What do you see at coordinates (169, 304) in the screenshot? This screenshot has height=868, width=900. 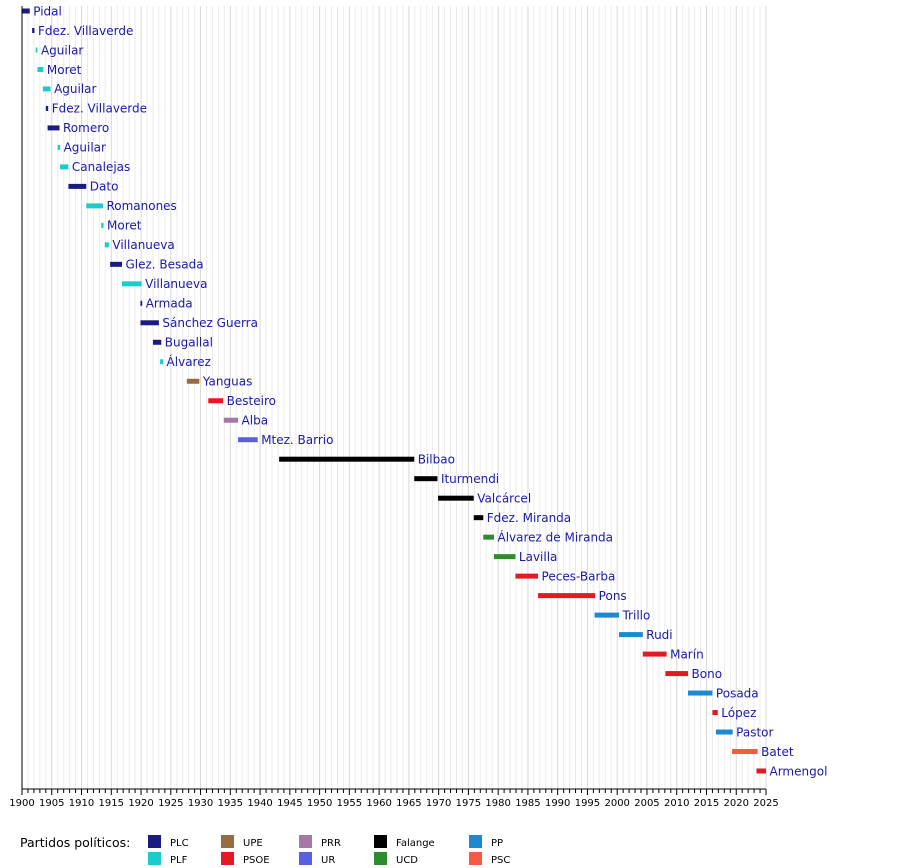 I see `bar-label: Armada` at bounding box center [169, 304].